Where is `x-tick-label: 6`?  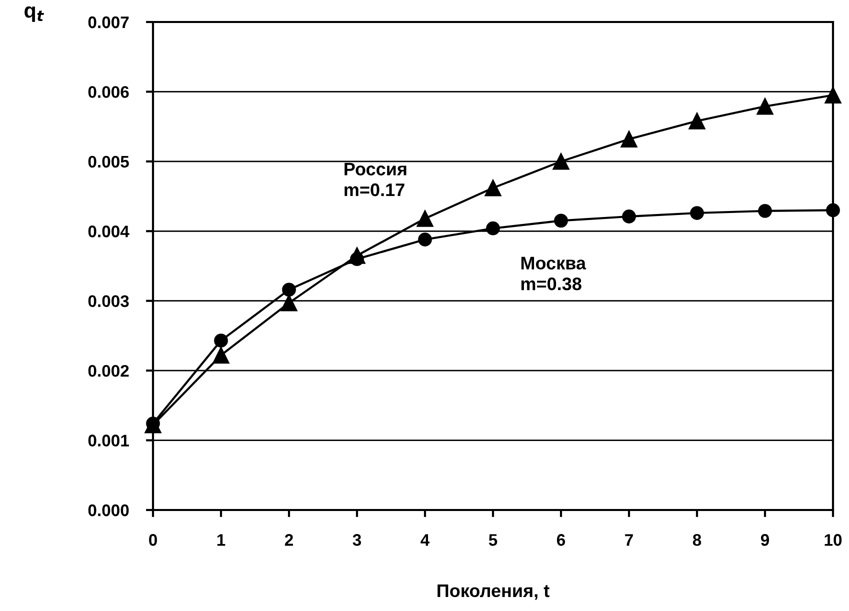
x-tick-label: 6 is located at coordinates (561, 540).